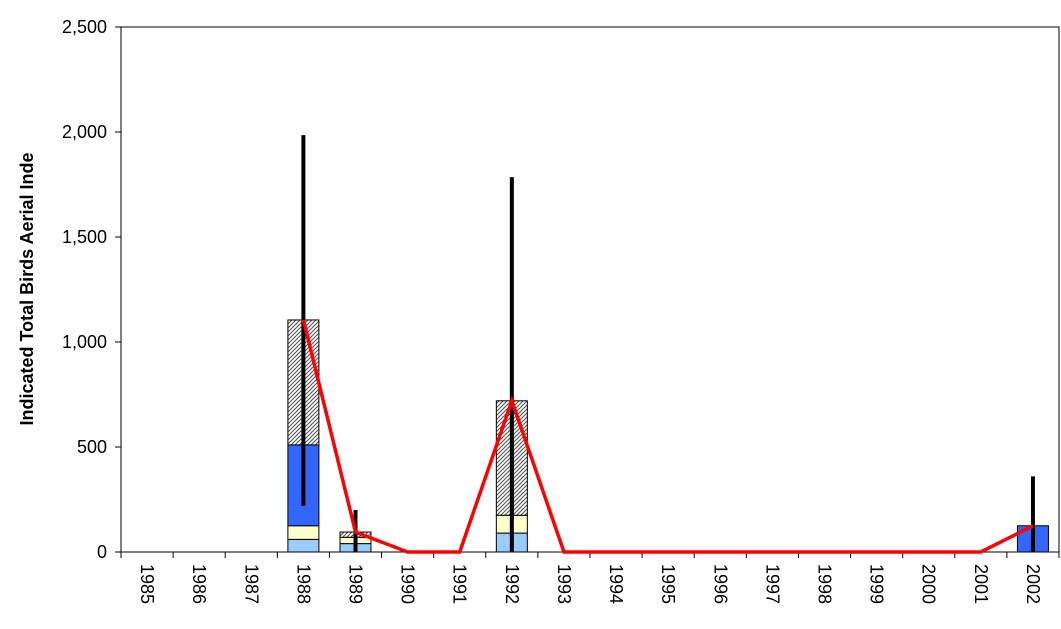 The height and width of the screenshot is (629, 1061). What do you see at coordinates (92, 447) in the screenshot?
I see `y-tick-label: 500` at bounding box center [92, 447].